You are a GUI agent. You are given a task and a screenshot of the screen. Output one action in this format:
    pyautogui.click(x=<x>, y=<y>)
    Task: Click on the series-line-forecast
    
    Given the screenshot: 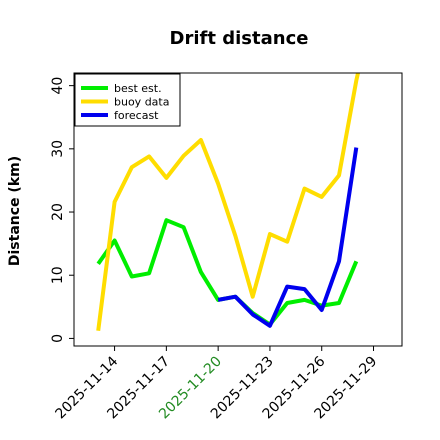 What is the action you would take?
    pyautogui.click(x=288, y=237)
    